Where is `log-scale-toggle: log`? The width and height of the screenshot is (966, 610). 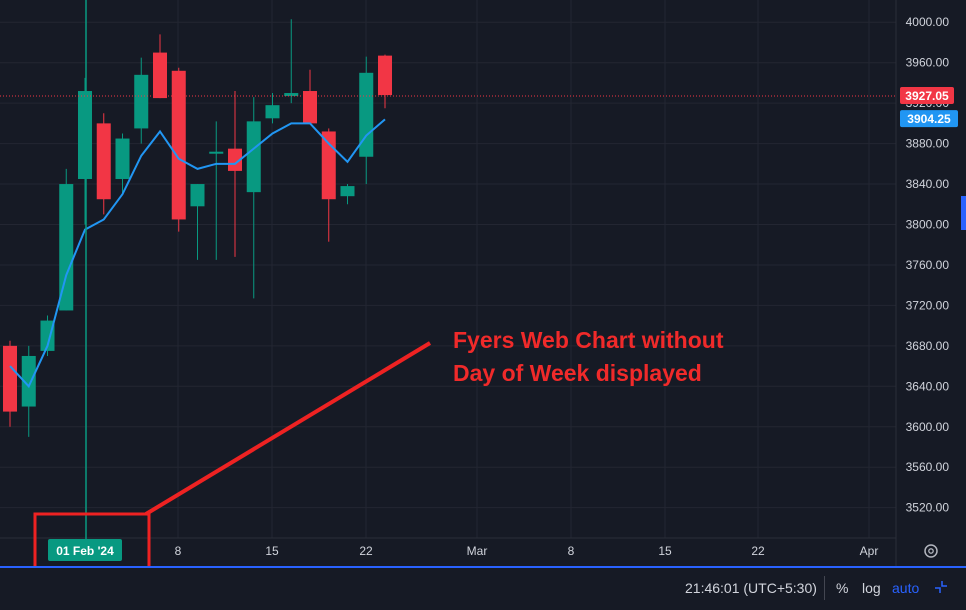 log-scale-toggle: log is located at coordinates (871, 588).